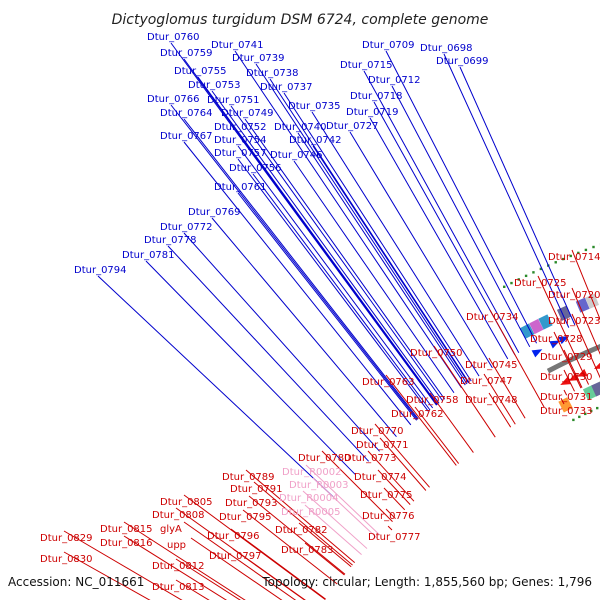 Image resolution: width=600 pixels, height=600 pixels. Describe the element at coordinates (540, 283) in the screenshot. I see `reverse-gene-label: Dtur_0725` at that location.